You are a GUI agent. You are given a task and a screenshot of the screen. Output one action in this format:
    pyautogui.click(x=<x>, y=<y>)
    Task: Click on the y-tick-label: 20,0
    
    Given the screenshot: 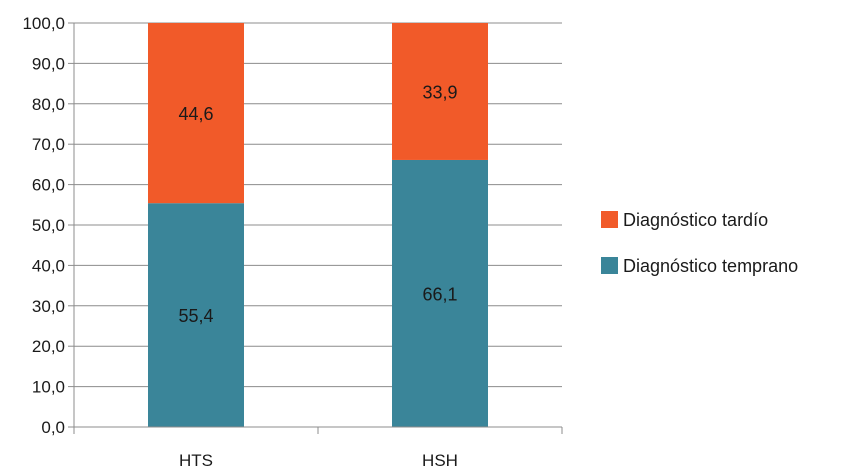 What is the action you would take?
    pyautogui.click(x=48, y=346)
    